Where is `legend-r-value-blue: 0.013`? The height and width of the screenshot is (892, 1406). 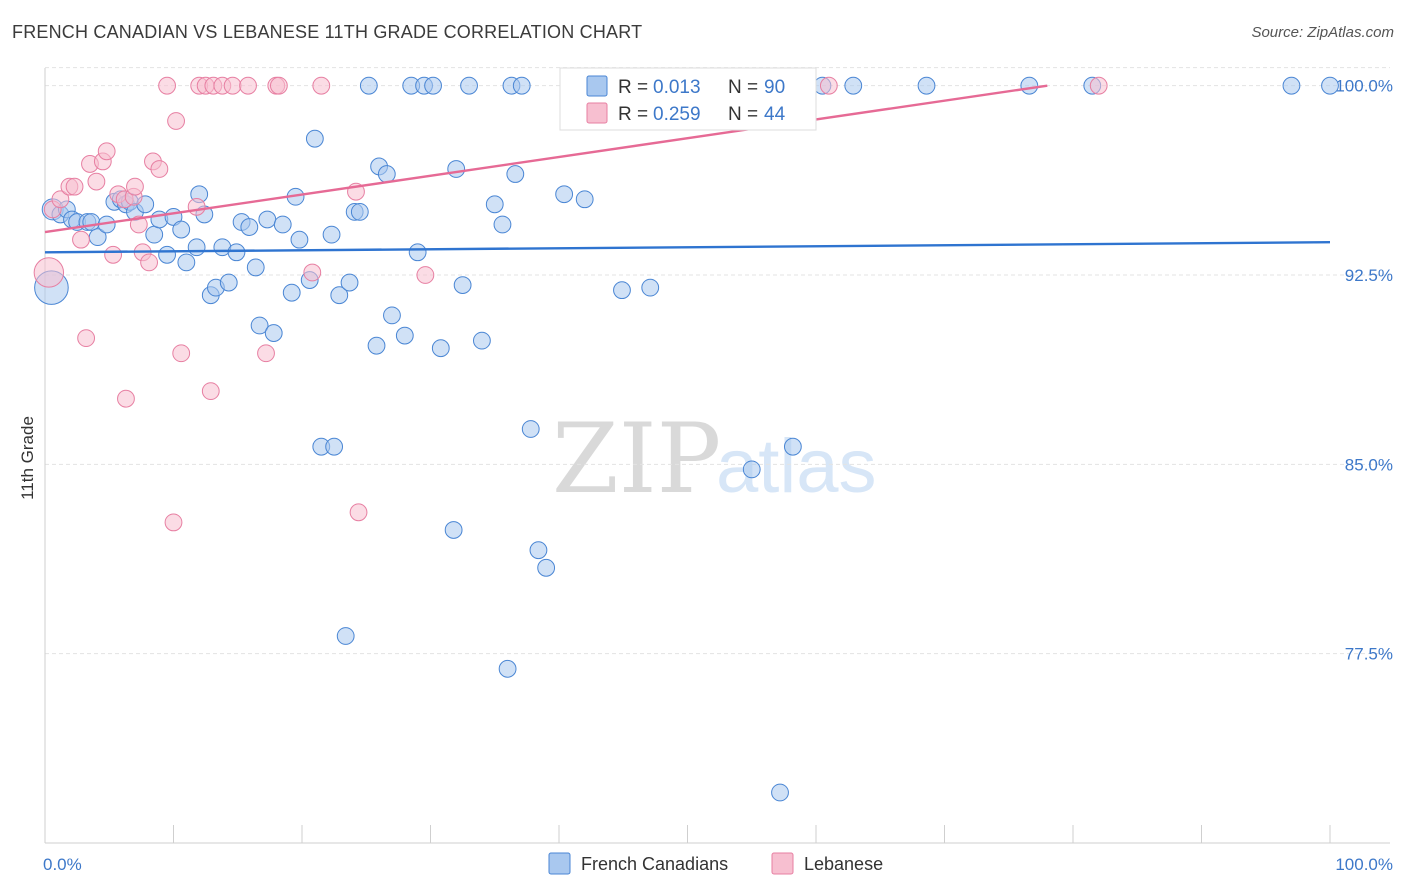 legend-r-value-blue: 0.013 is located at coordinates (677, 87).